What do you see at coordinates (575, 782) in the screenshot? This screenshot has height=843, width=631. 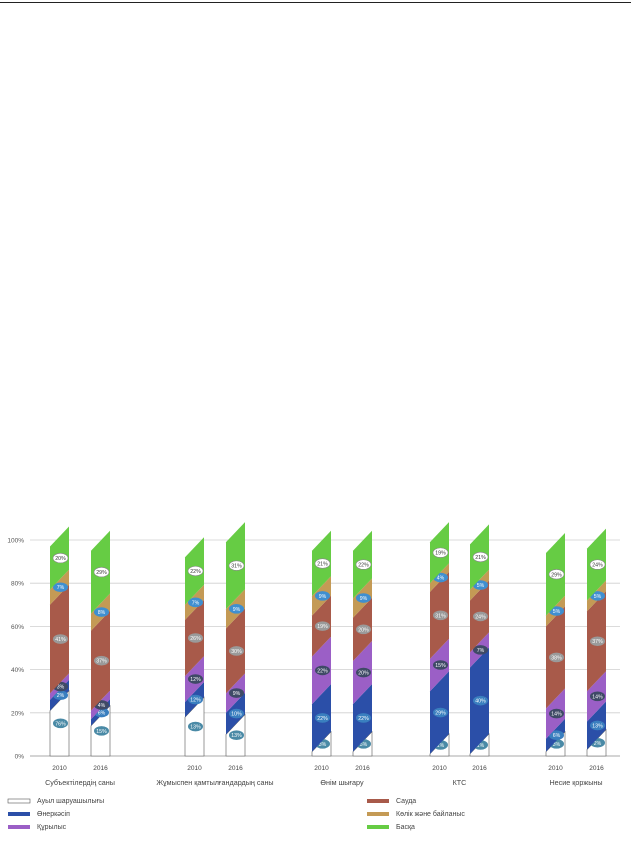 I see `category-label: Несие қоржыны` at bounding box center [575, 782].